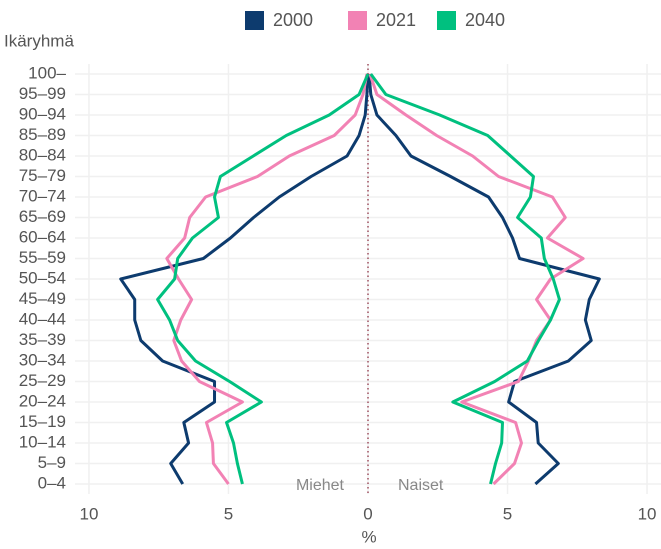 This screenshot has width=661, height=549. Describe the element at coordinates (293, 20) in the screenshot. I see `legend-label: 2000` at that location.